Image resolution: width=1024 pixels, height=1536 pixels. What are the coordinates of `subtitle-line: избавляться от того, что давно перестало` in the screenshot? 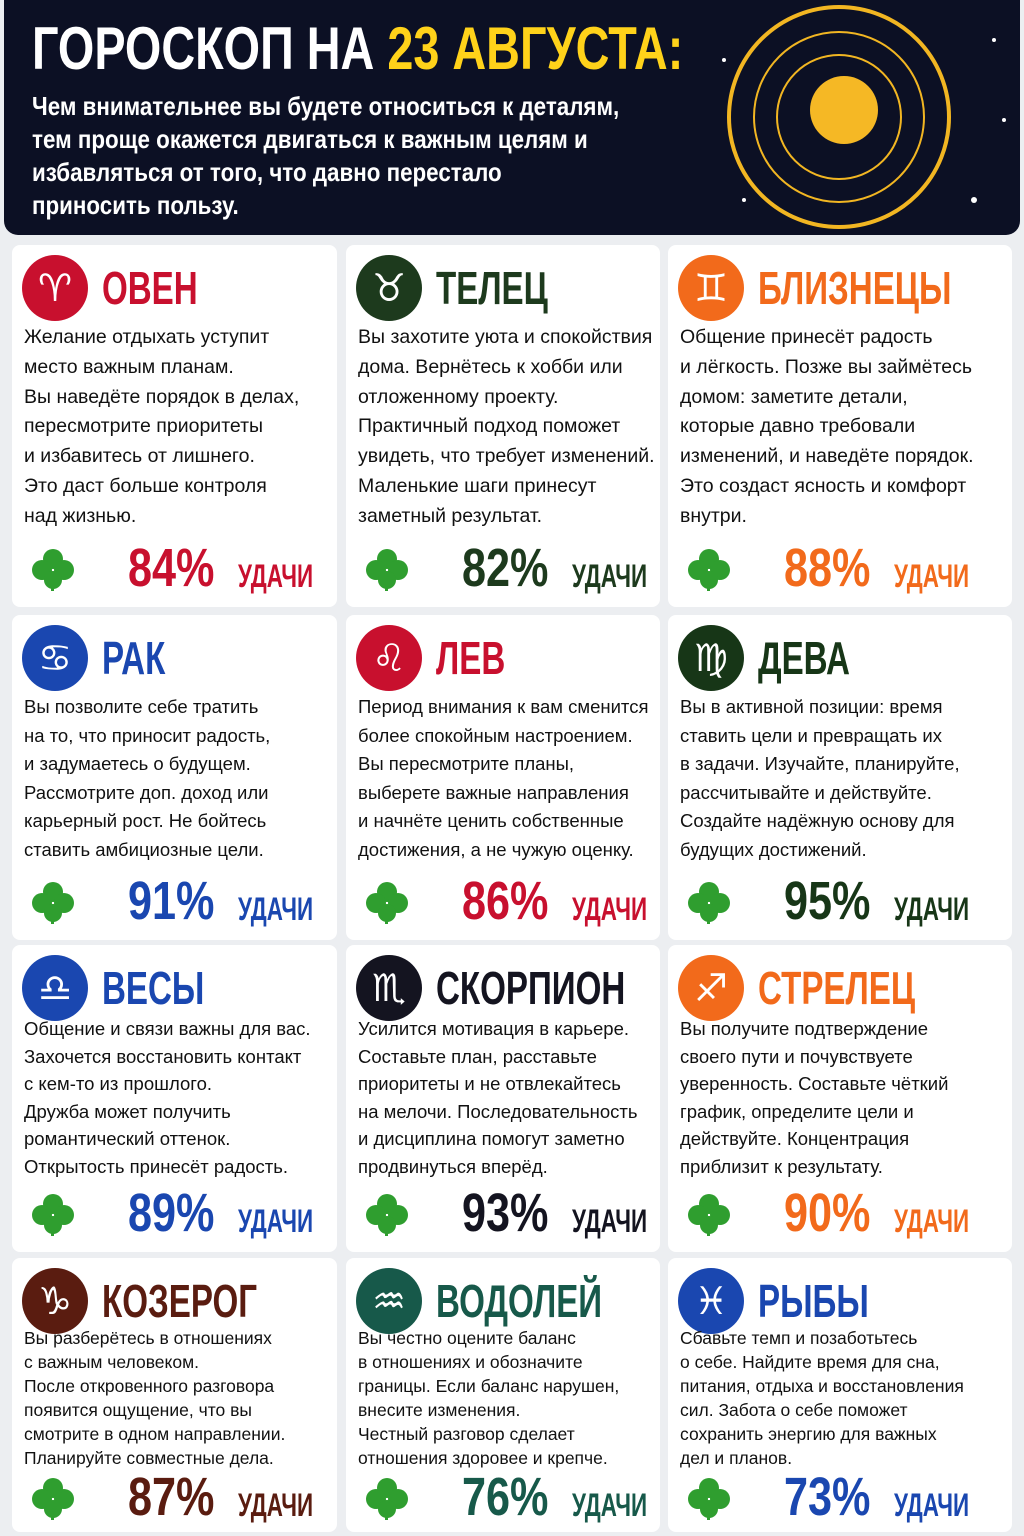 It's located at (267, 172).